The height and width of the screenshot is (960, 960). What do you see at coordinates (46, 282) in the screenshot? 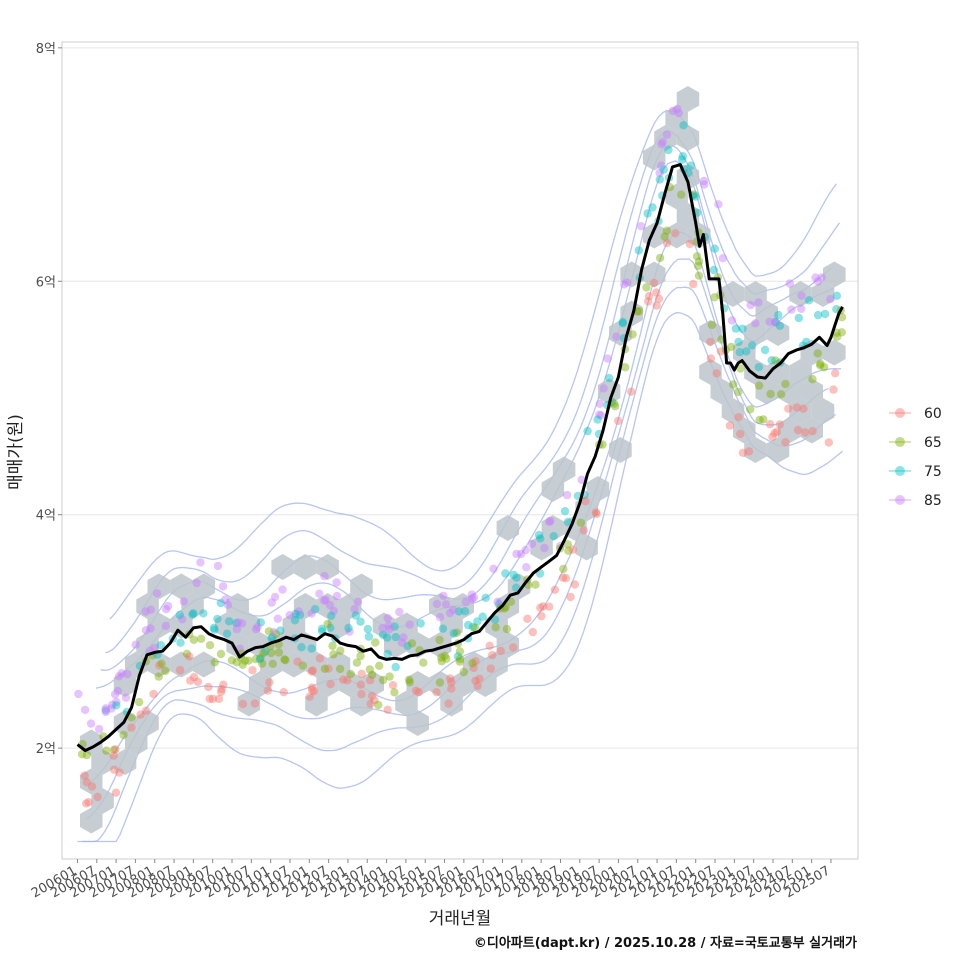
I see `y-tick-label: 6억` at bounding box center [46, 282].